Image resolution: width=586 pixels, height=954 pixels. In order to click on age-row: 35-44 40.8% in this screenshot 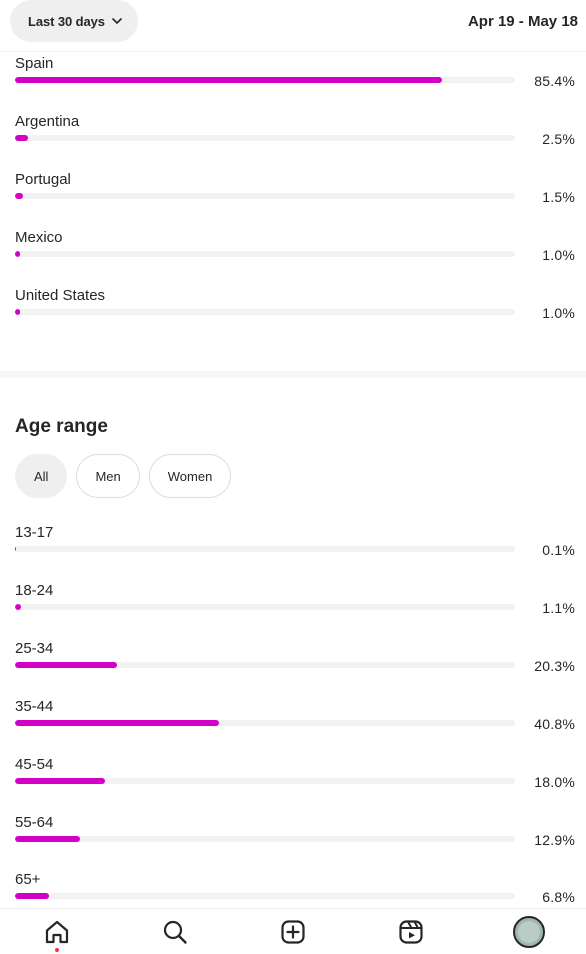, I will do `click(295, 720)`.